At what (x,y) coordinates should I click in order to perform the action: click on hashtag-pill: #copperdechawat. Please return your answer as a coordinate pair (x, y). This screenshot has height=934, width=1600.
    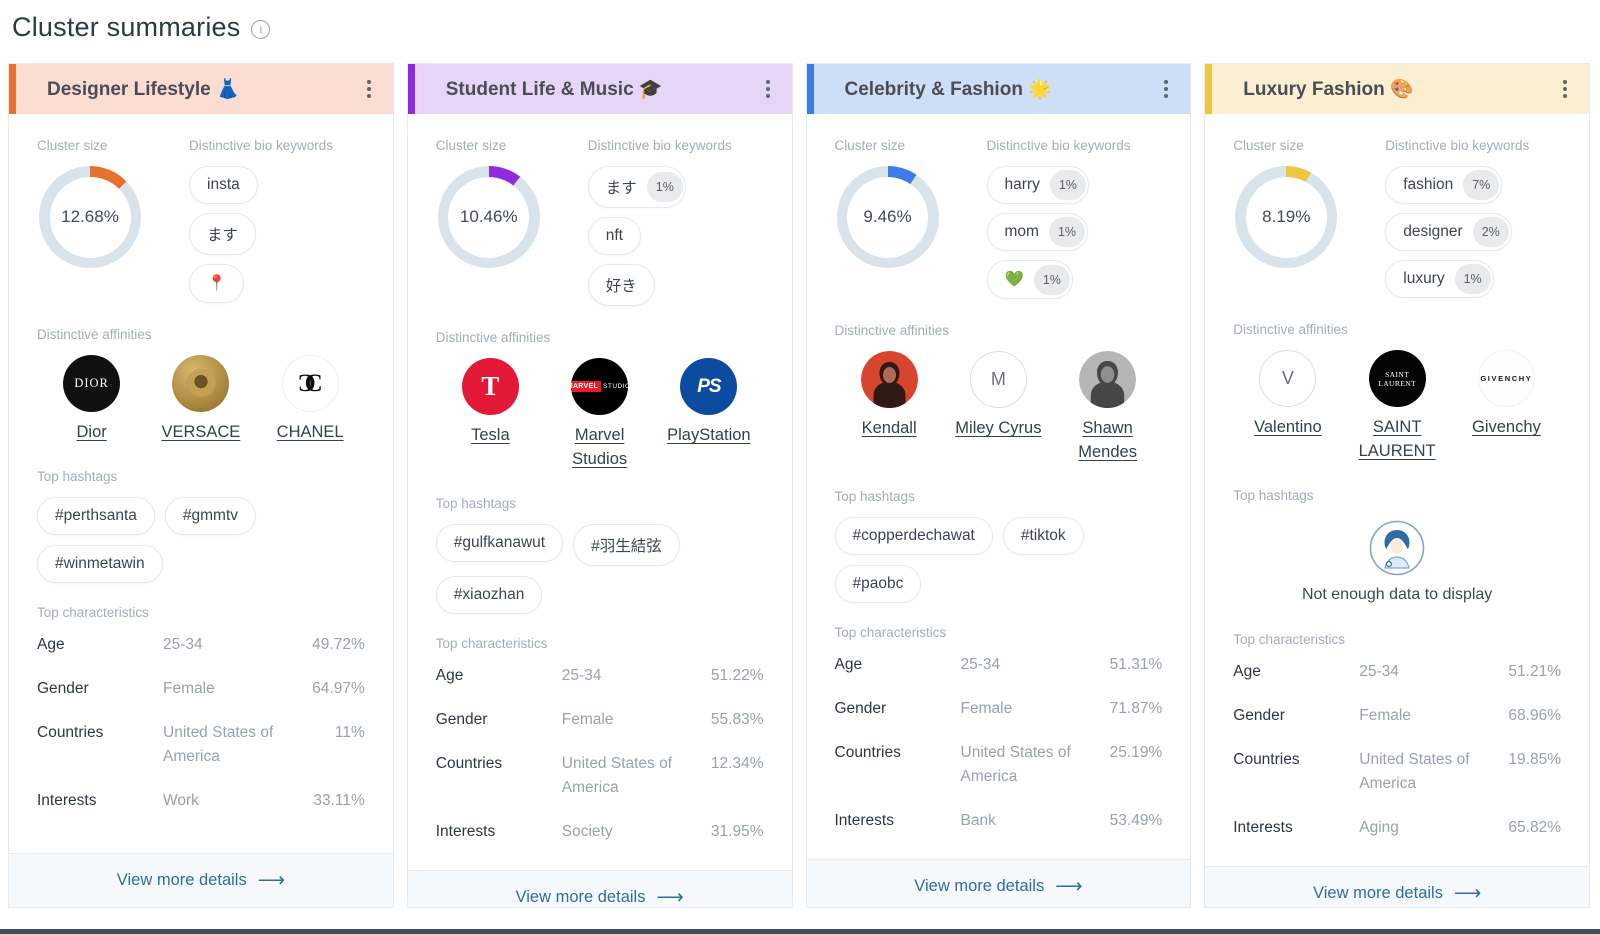
    Looking at the image, I should click on (913, 535).